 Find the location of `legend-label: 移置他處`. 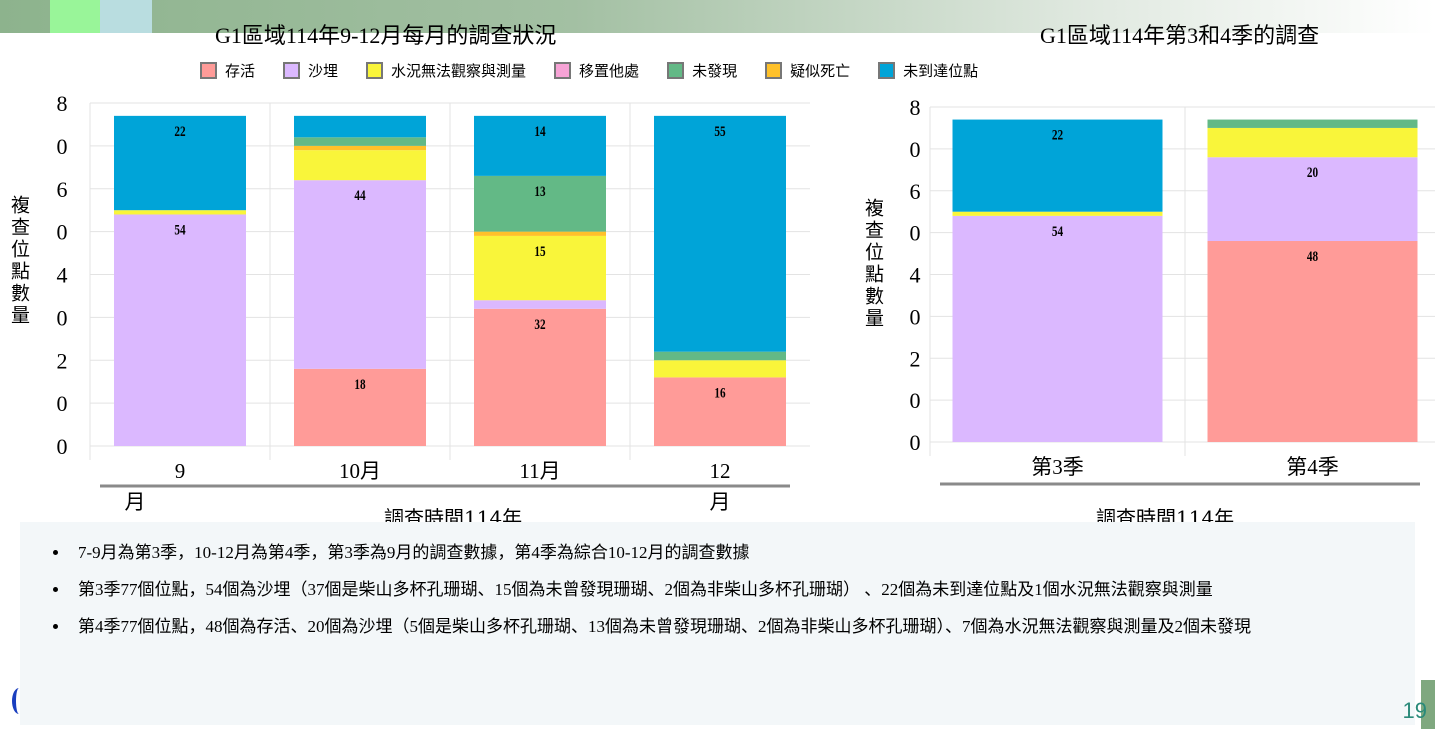

legend-label: 移置他處 is located at coordinates (609, 71).